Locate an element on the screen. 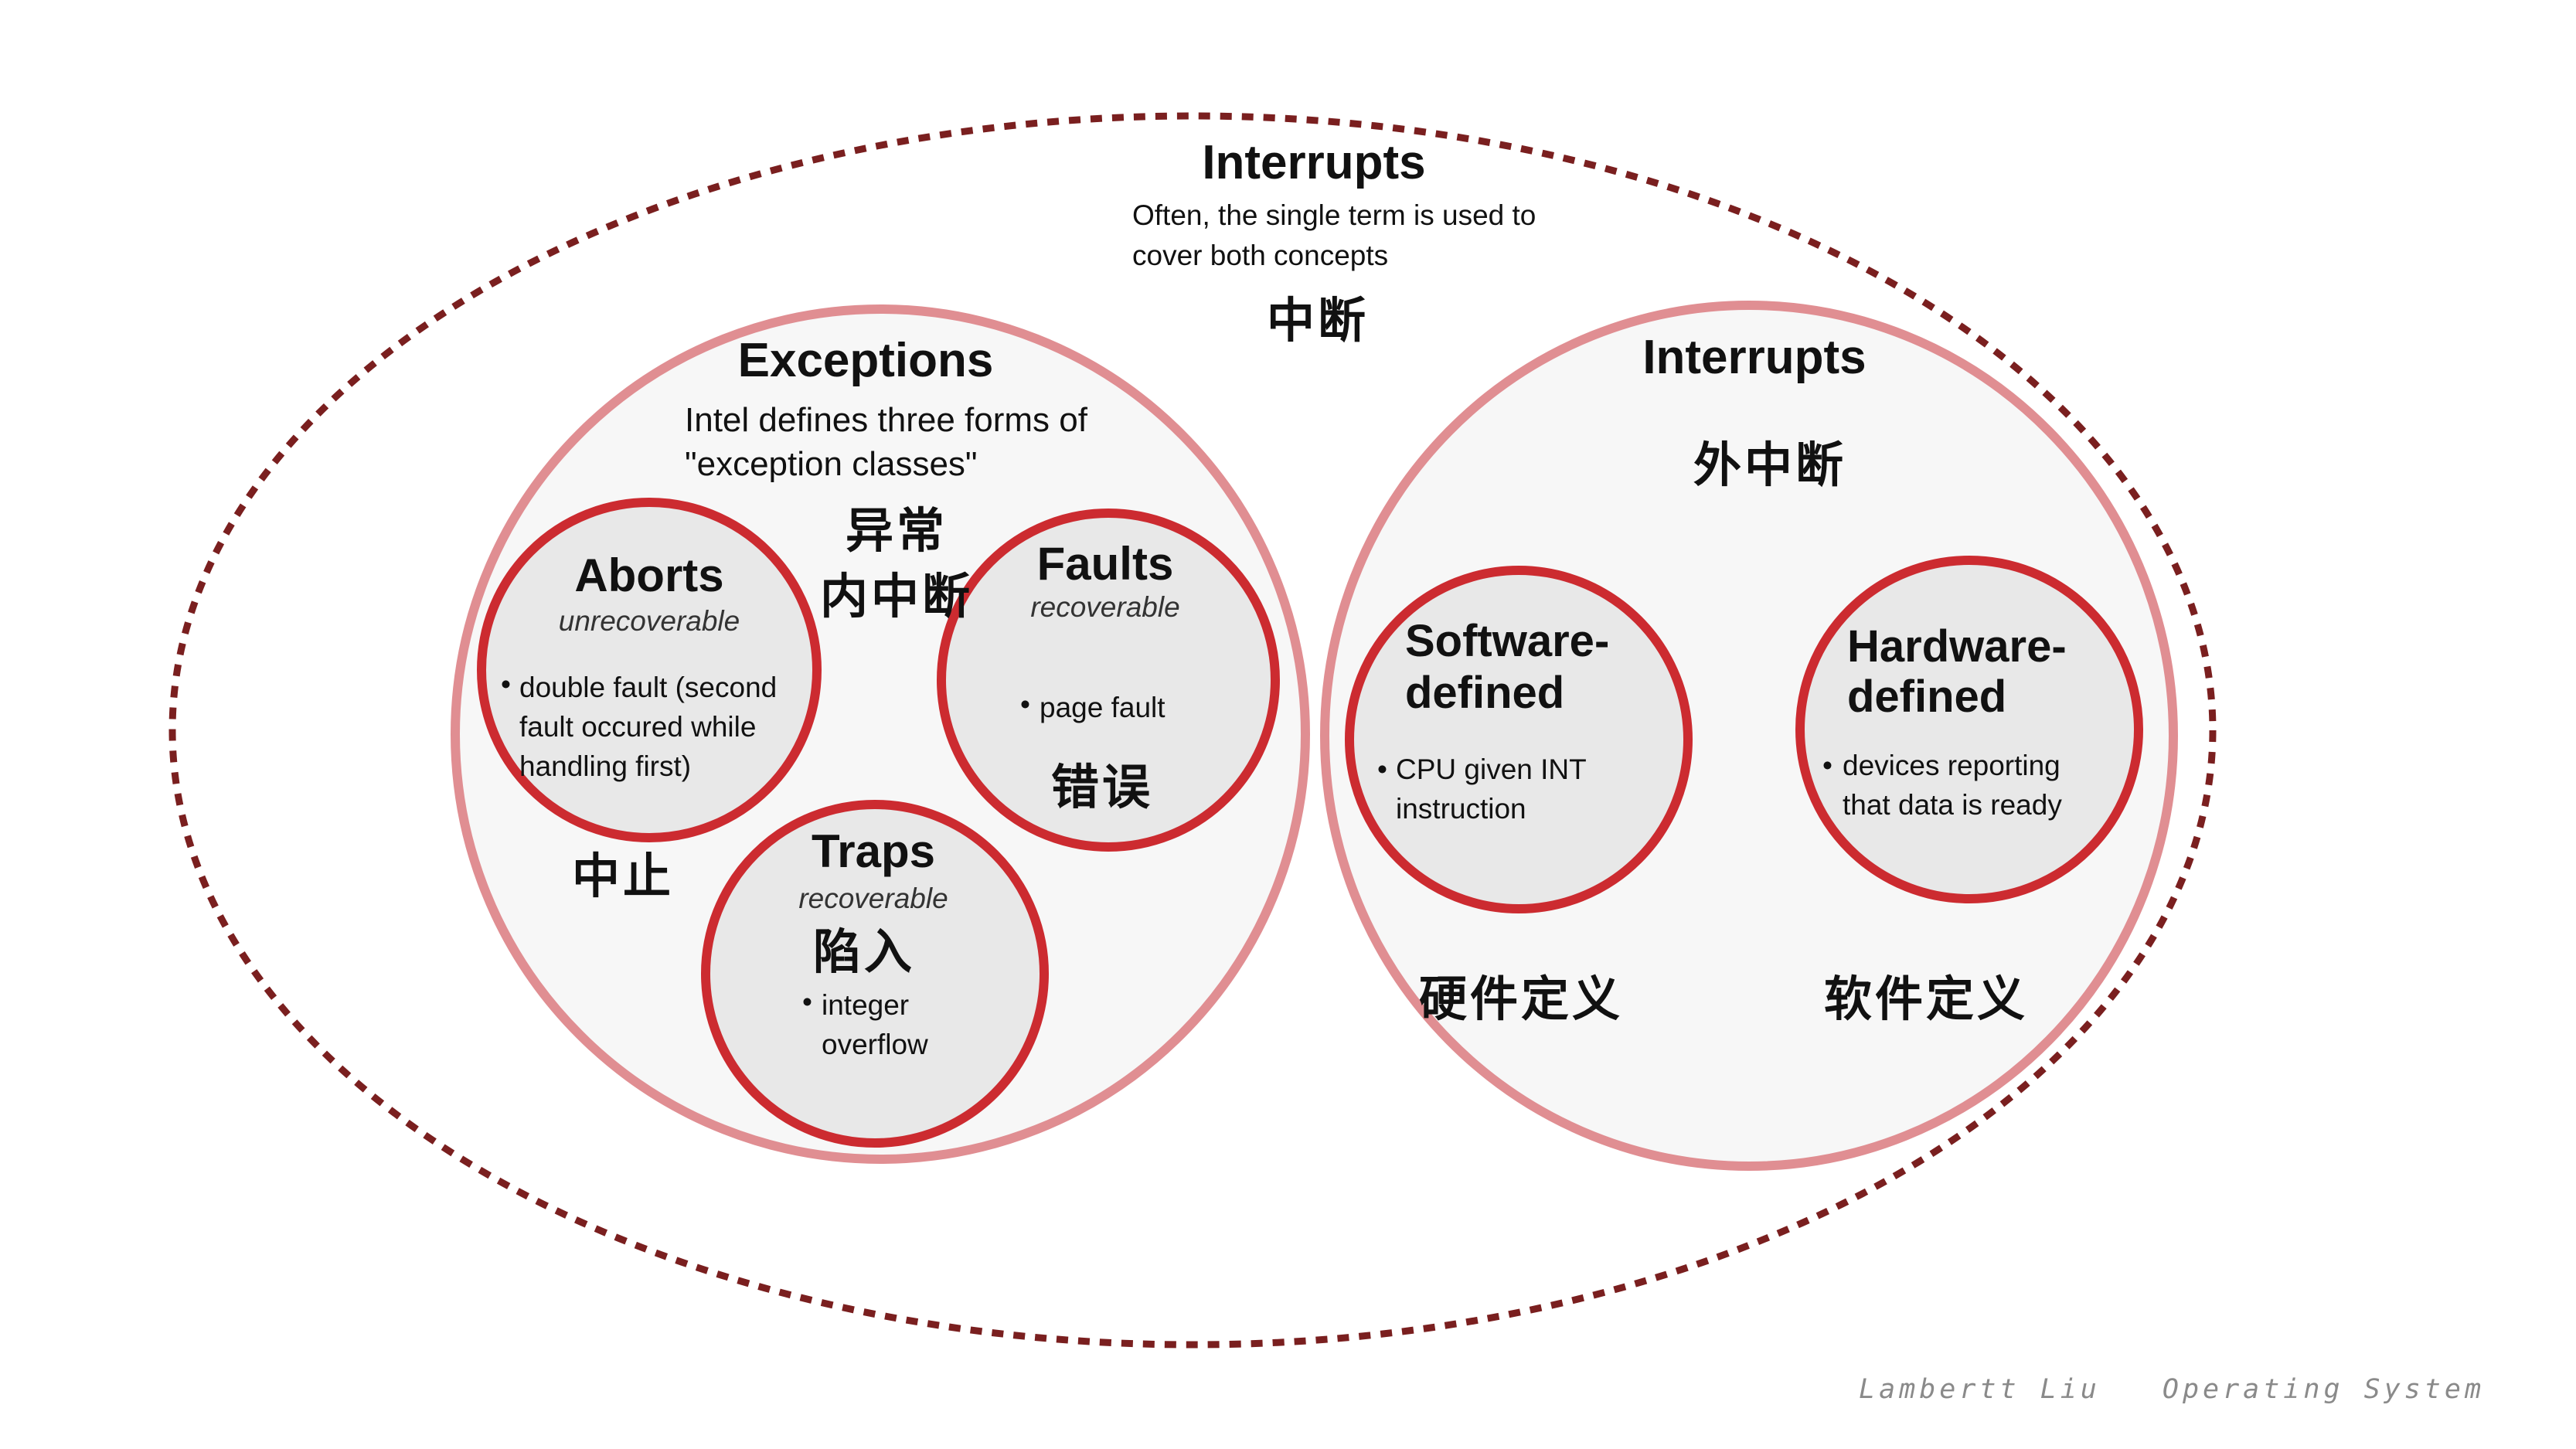 The width and height of the screenshot is (2576, 1449). aborts-subtitle: unrecoverable is located at coordinates (649, 621).